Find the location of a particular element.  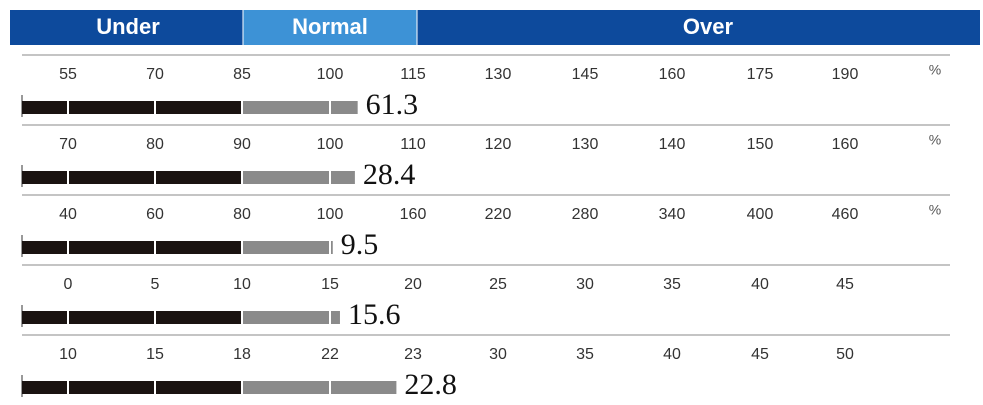

tick-label: 140 is located at coordinates (672, 144).